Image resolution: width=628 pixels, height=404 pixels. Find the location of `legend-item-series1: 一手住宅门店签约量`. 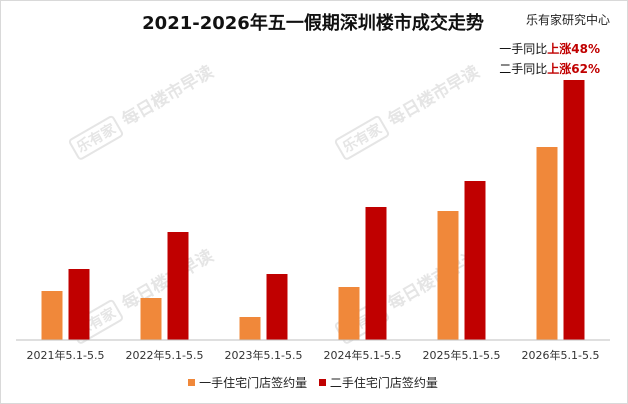

legend-item-series1: 一手住宅门店签约量 is located at coordinates (247, 382).